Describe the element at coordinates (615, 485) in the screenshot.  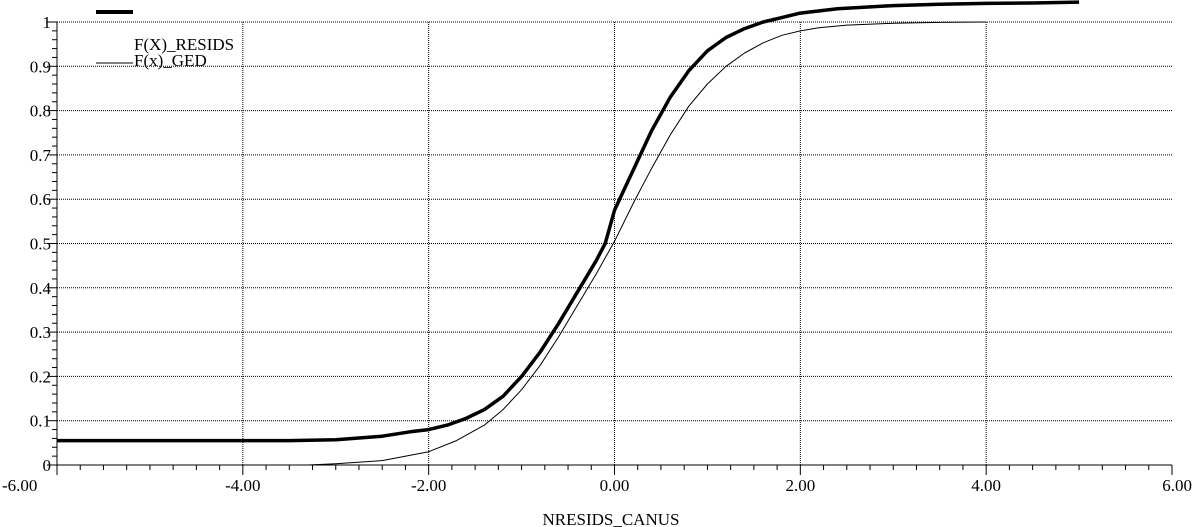
I see `x-tick-label: 0.00` at that location.